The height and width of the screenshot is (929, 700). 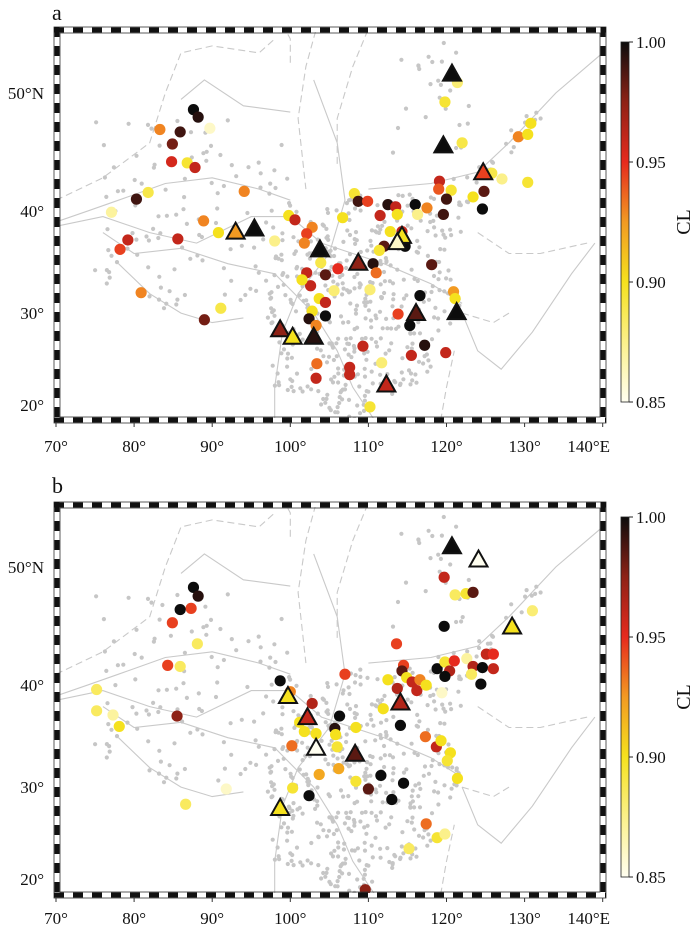 I want to click on lon-tick-label: 130°, so click(x=524, y=446).